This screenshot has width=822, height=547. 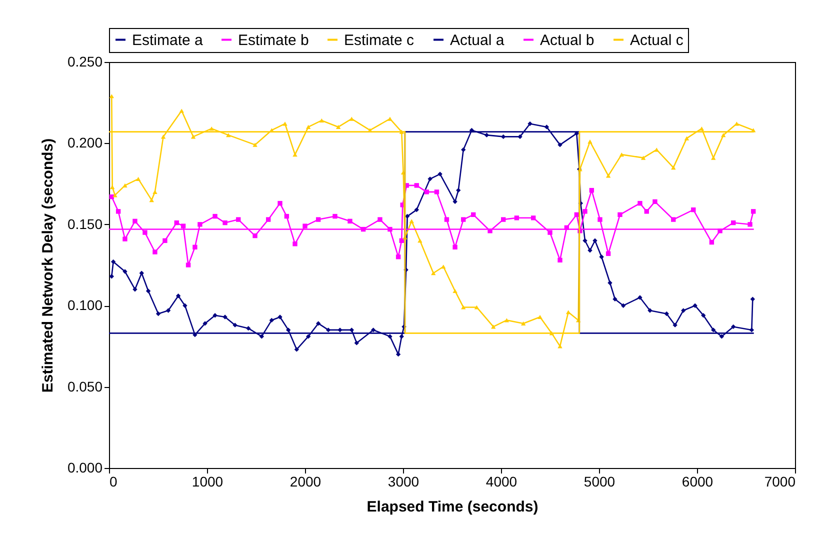 What do you see at coordinates (404, 482) in the screenshot?
I see `x-tick-label: 3000` at bounding box center [404, 482].